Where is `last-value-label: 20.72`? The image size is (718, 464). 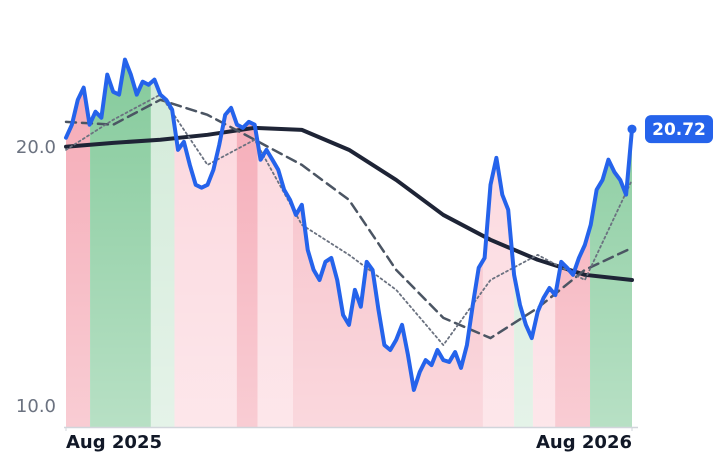 last-value-label: 20.72 is located at coordinates (679, 130).